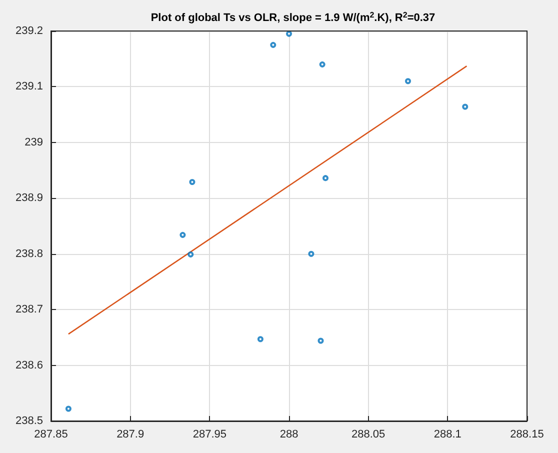  Describe the element at coordinates (29, 86) in the screenshot. I see `y-tick-label: 239.1` at that location.